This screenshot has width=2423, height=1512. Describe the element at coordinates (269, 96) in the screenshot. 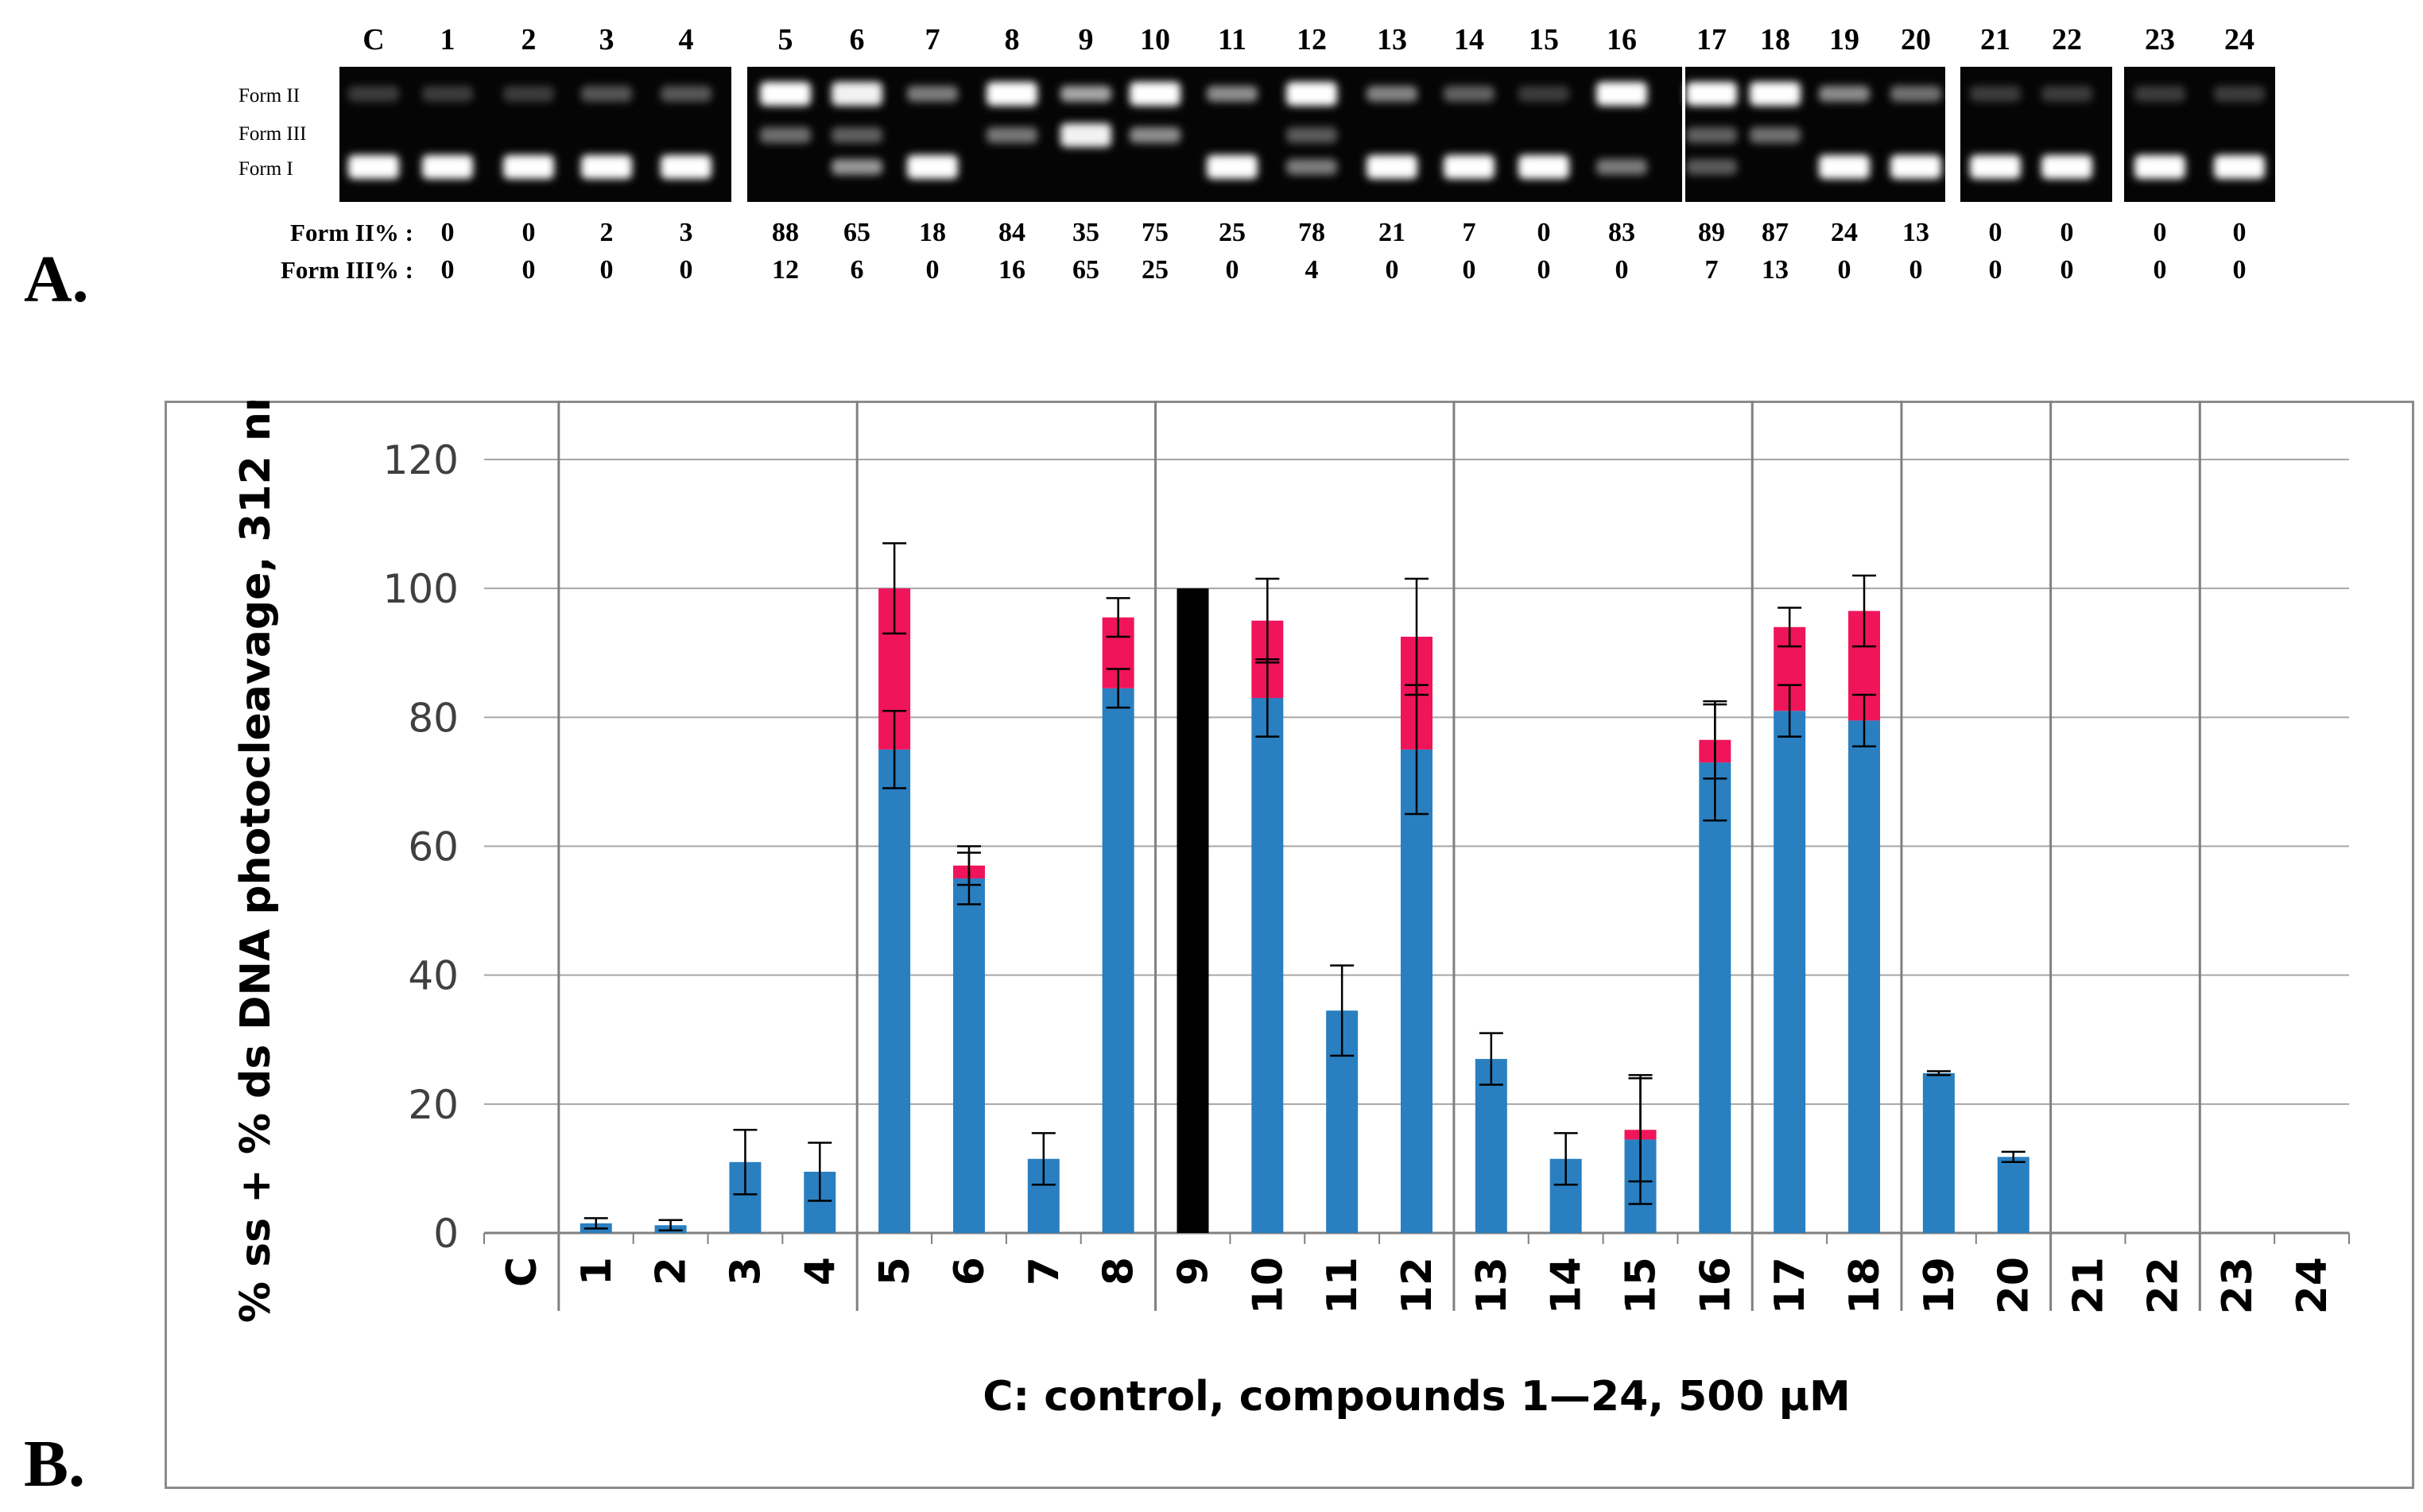

I see `band-label: Form II` at that location.